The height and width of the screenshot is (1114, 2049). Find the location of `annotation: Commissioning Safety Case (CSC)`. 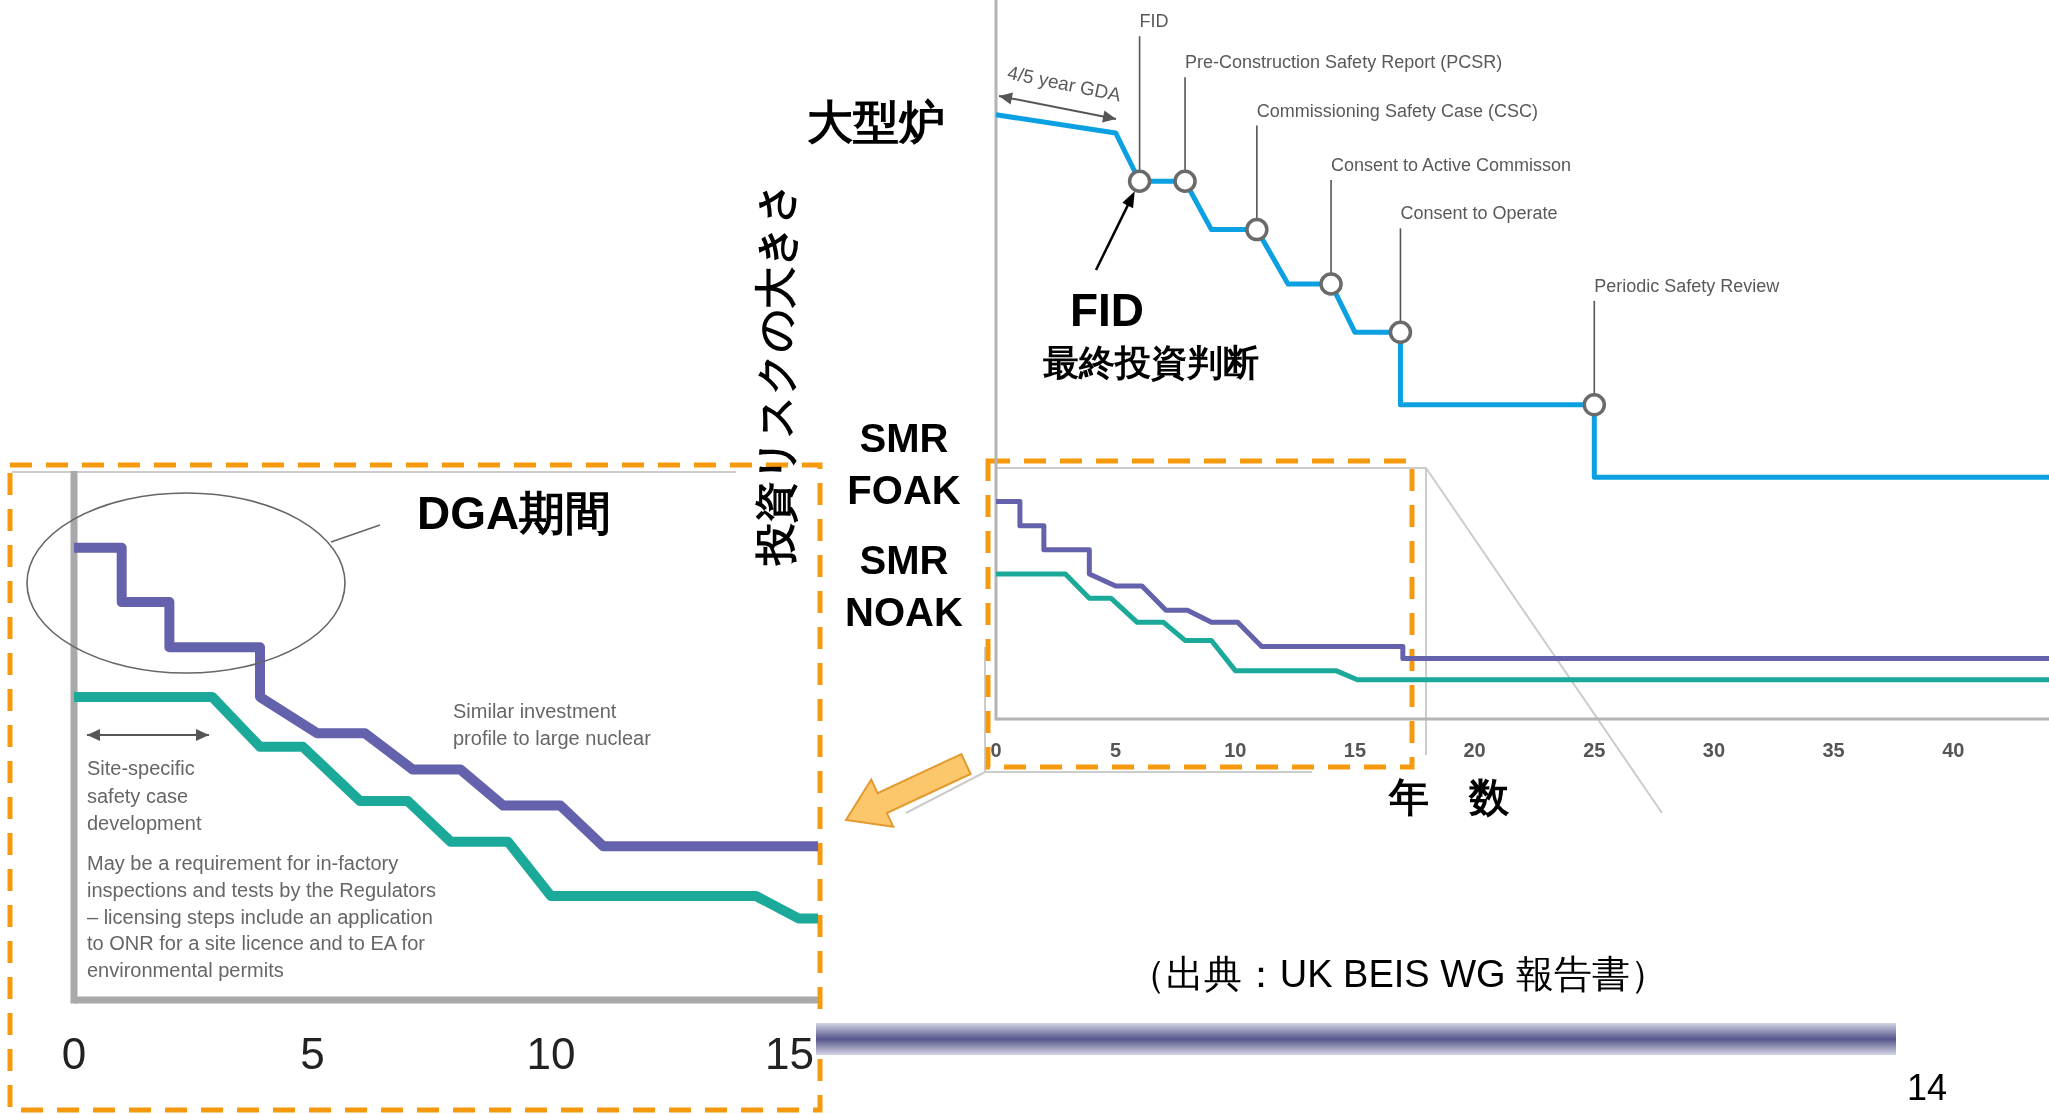

annotation: Commissioning Safety Case (CSC) is located at coordinates (1397, 110).